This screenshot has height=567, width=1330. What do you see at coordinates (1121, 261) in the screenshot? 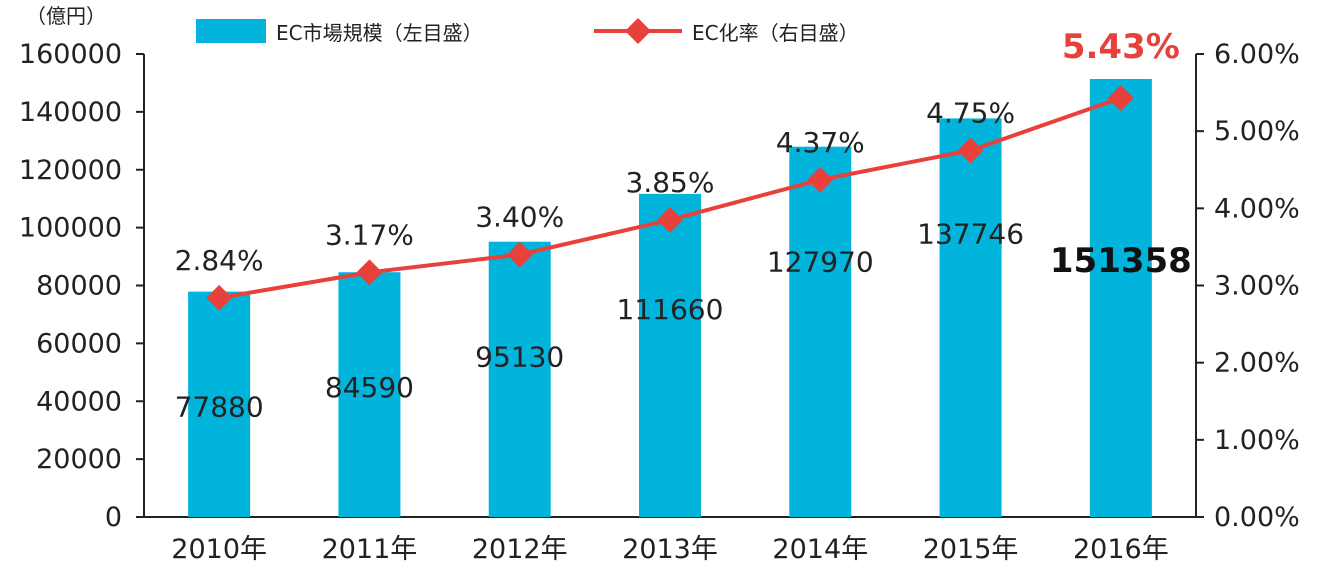
I see `market-size-value-label: 151358` at bounding box center [1121, 261].